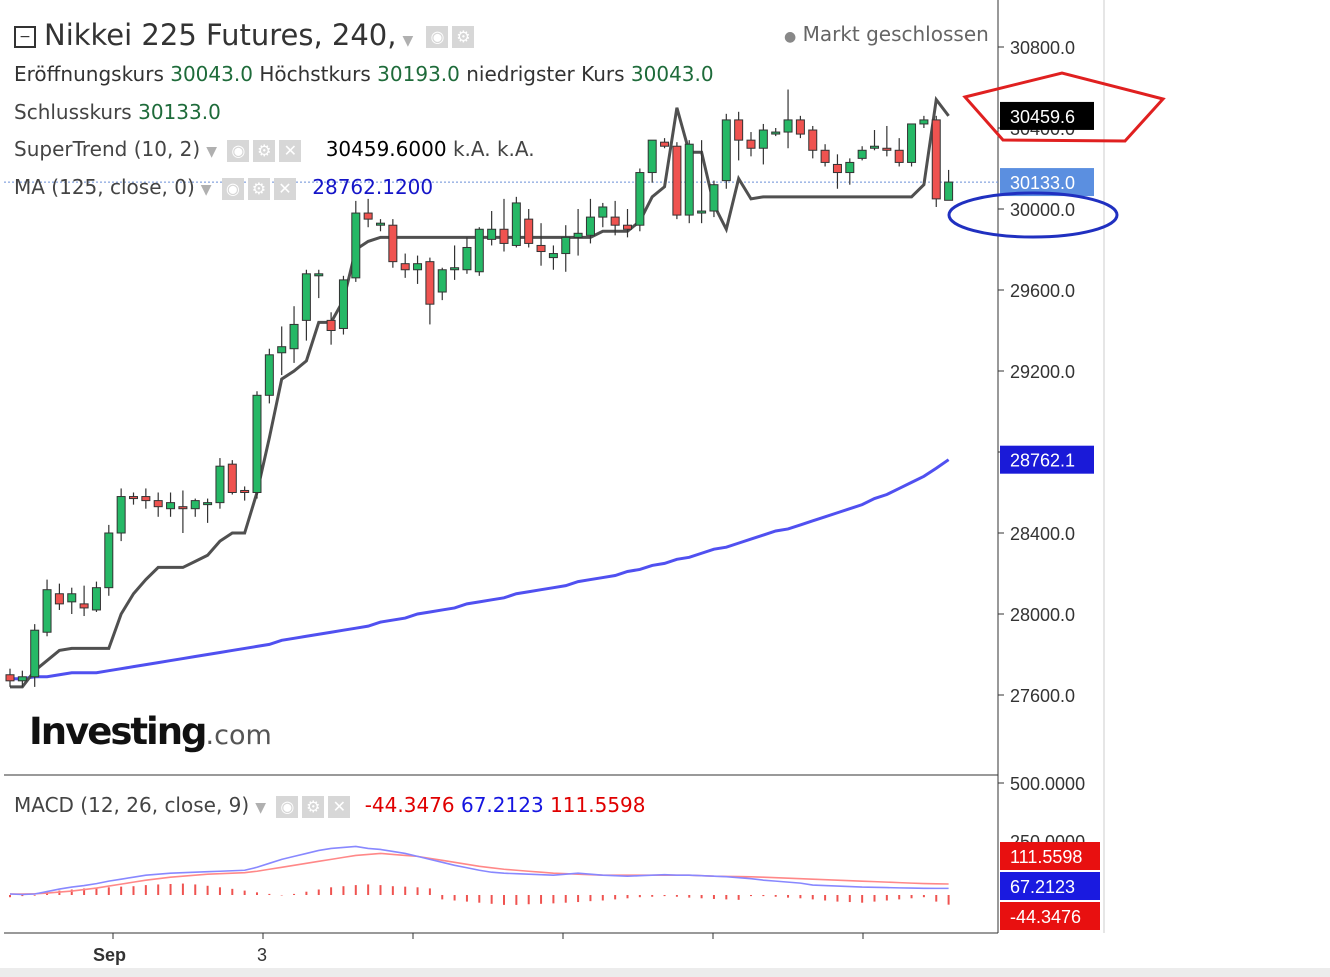 Image resolution: width=1330 pixels, height=977 pixels. Describe the element at coordinates (1042, 48) in the screenshot. I see `y-tick-label: 30800.0` at that location.